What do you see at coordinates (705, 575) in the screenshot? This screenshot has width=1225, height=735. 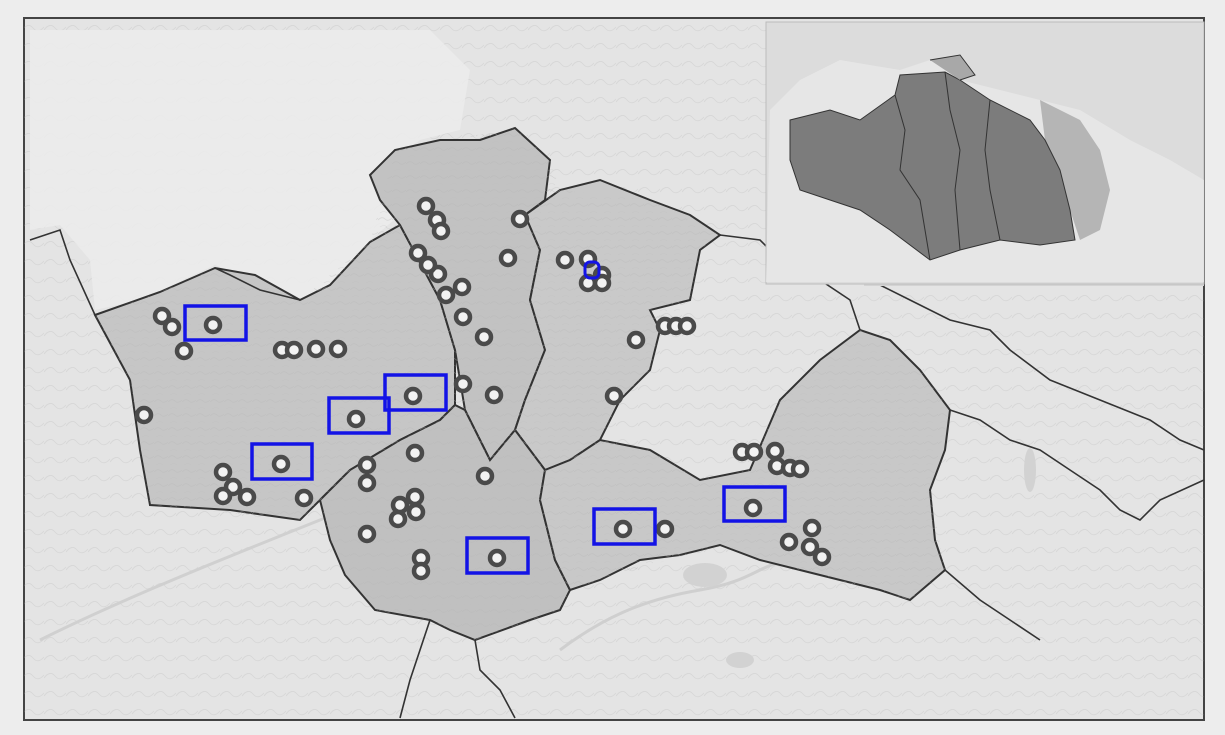 I see `lake-south` at bounding box center [705, 575].